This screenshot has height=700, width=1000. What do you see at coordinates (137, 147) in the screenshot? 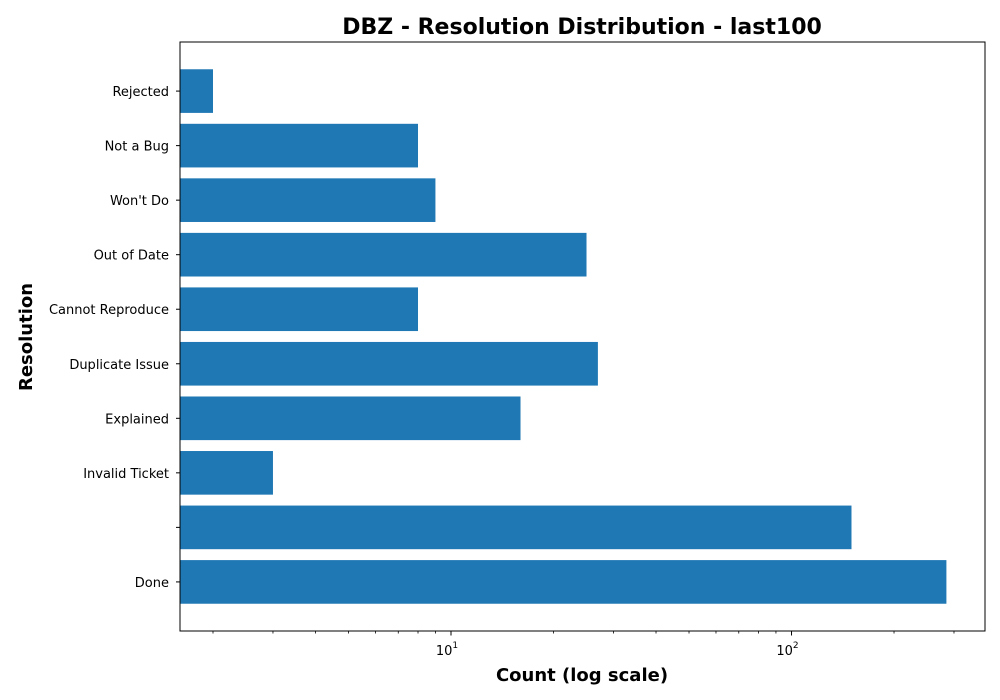
I see `y-tick-label: Not a Bug` at bounding box center [137, 147].